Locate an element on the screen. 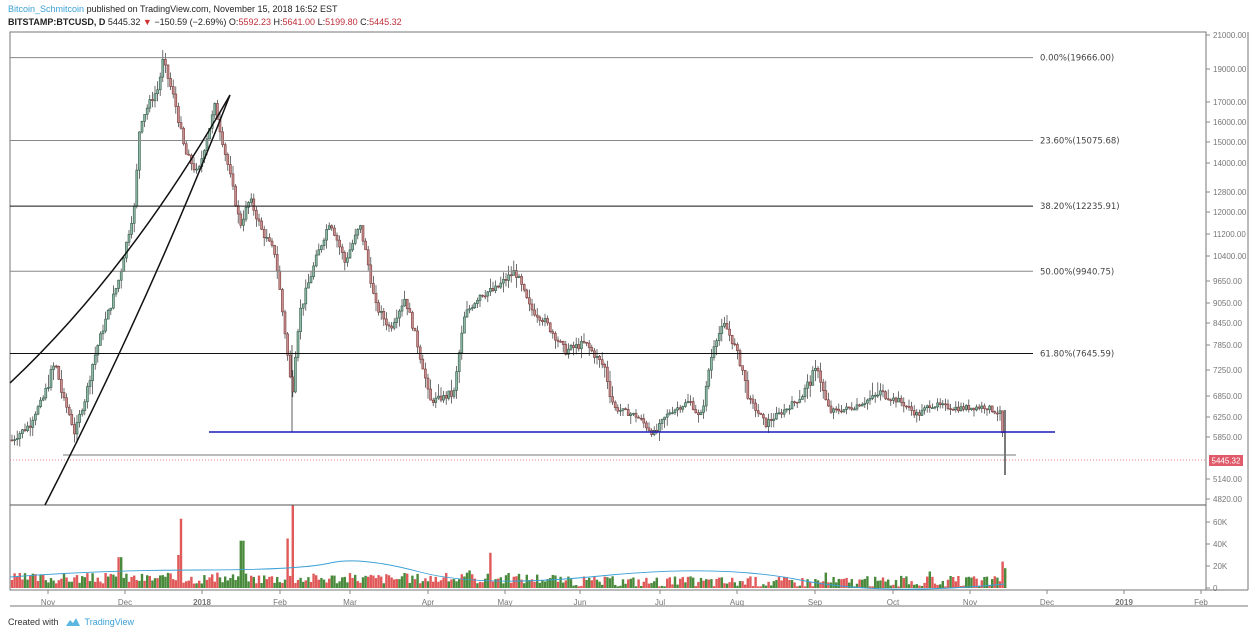  svg-text: Apr is located at coordinates (428, 602).